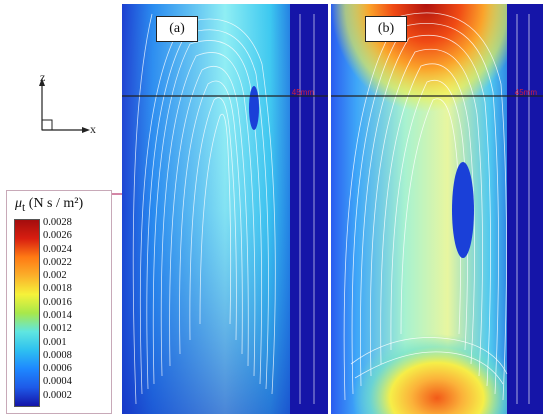 The height and width of the screenshot is (419, 550). I want to click on axis-x-label: x, so click(93, 129).